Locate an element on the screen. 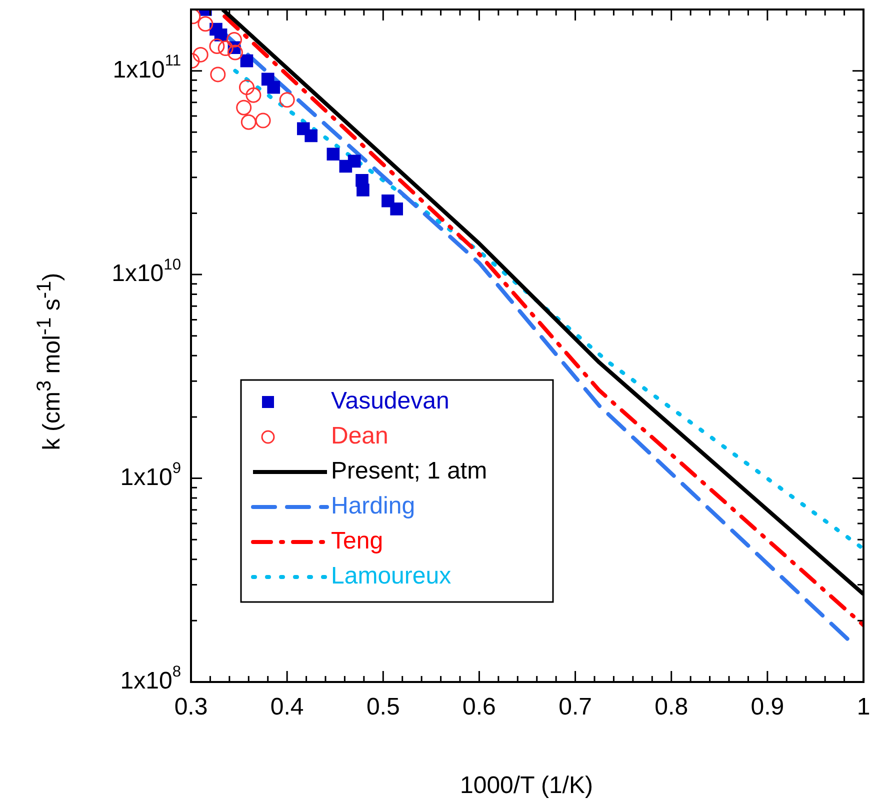  x-tick-label: 0.7 is located at coordinates (575, 707).